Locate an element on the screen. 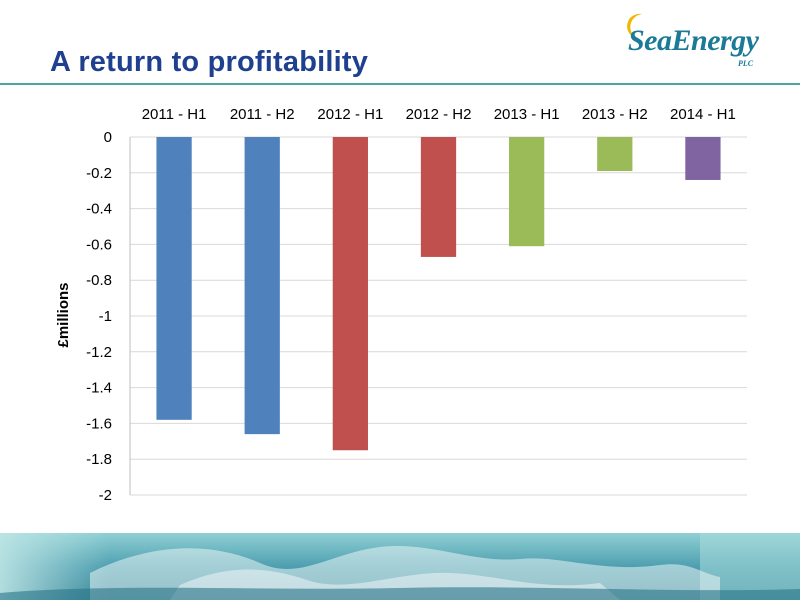 This screenshot has width=800, height=600. y-tick-labels: 0 -0.2 -0.4 -0.6 -0.8 -1 -1.2 -1.4 -1.6 -1.8 -2 is located at coordinates (99, 316).